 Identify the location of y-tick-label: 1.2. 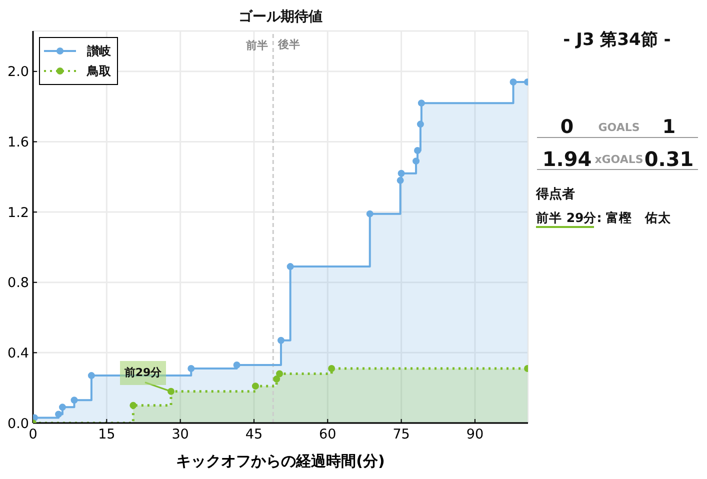
(18, 212).